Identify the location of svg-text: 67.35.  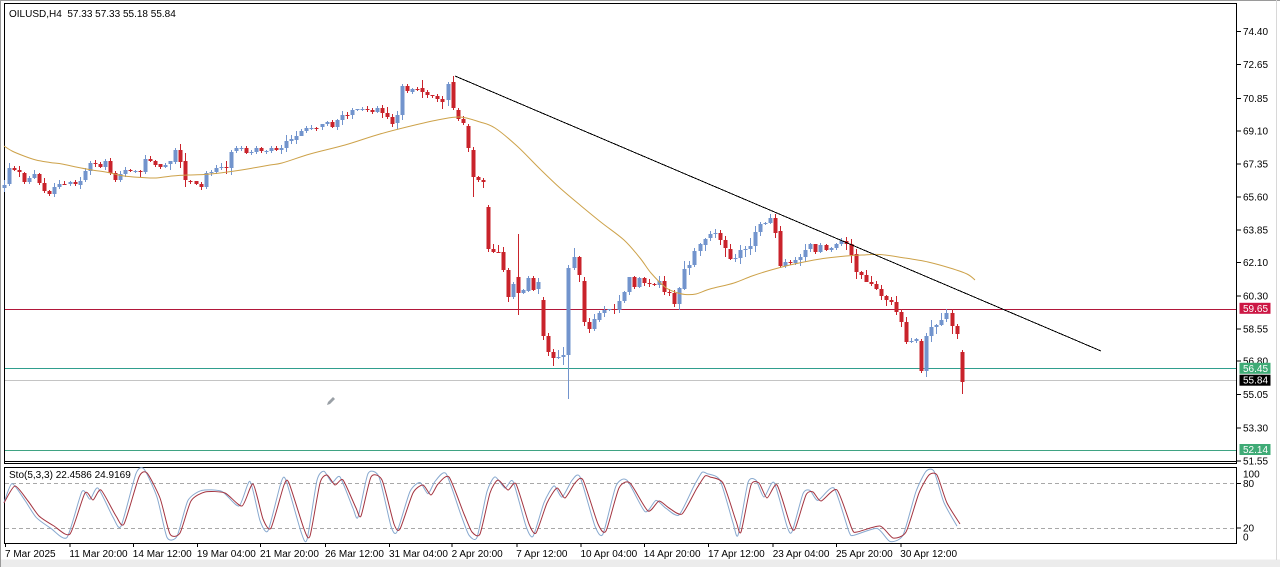
(1255, 165).